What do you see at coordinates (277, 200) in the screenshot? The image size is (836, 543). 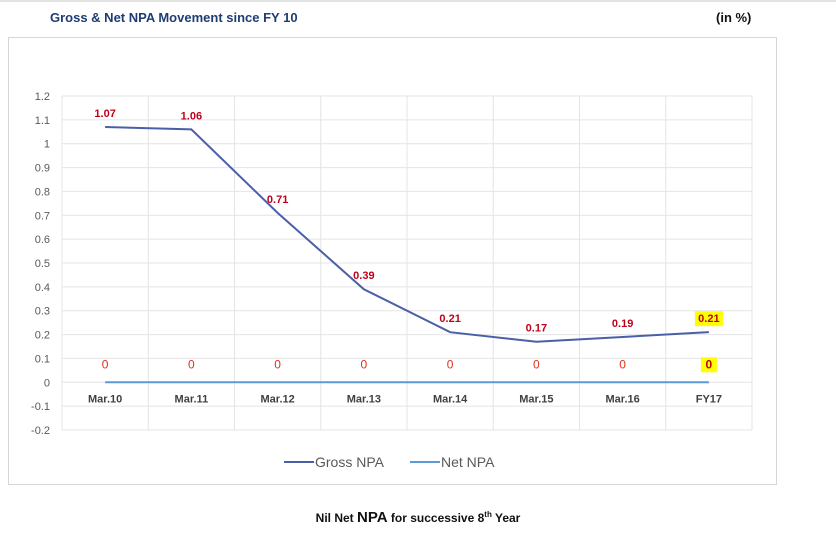 I see `gross-npa-data-label: 0.71` at bounding box center [277, 200].